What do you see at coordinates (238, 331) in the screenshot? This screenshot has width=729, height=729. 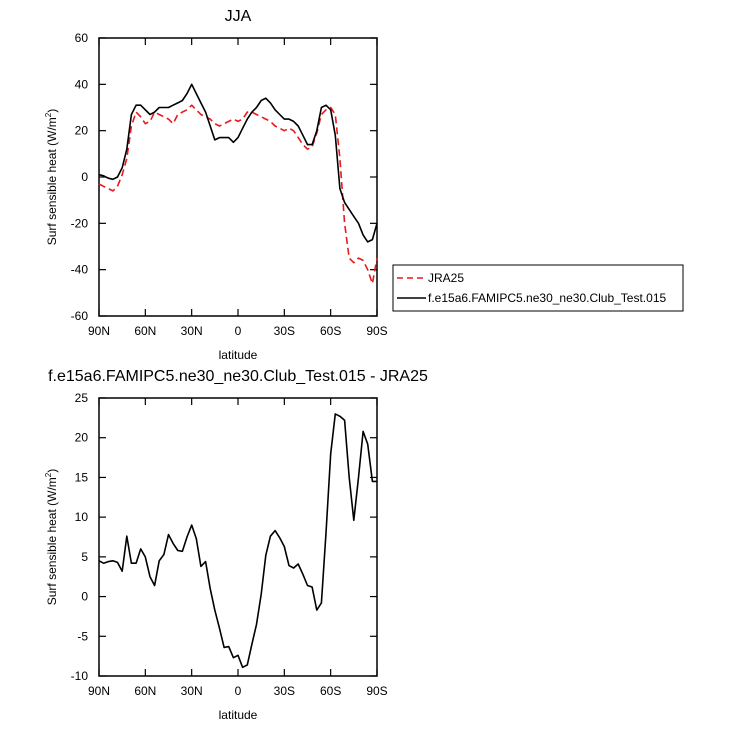 I see `top-x-tick-label: 0` at bounding box center [238, 331].